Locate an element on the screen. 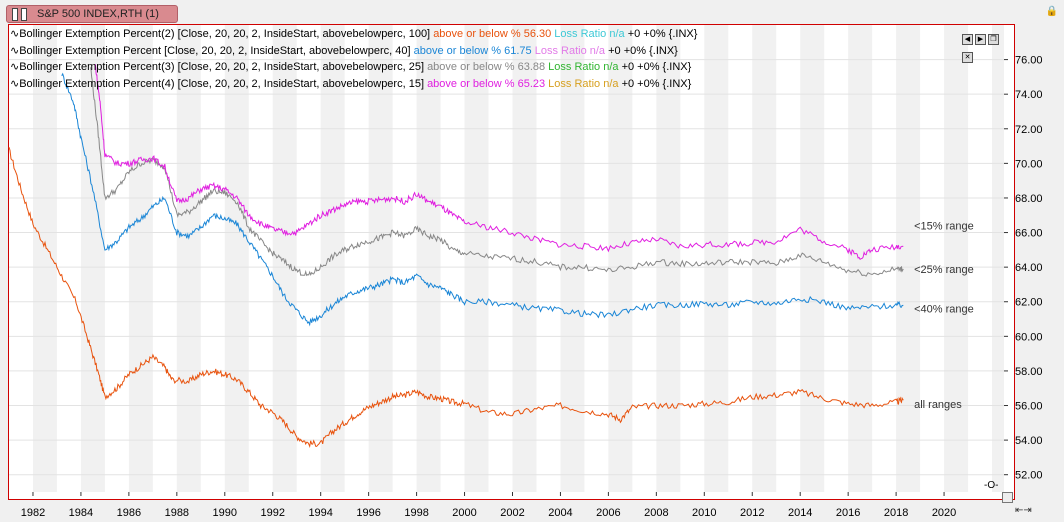  x-tick-label: 2000 is located at coordinates (464, 513).